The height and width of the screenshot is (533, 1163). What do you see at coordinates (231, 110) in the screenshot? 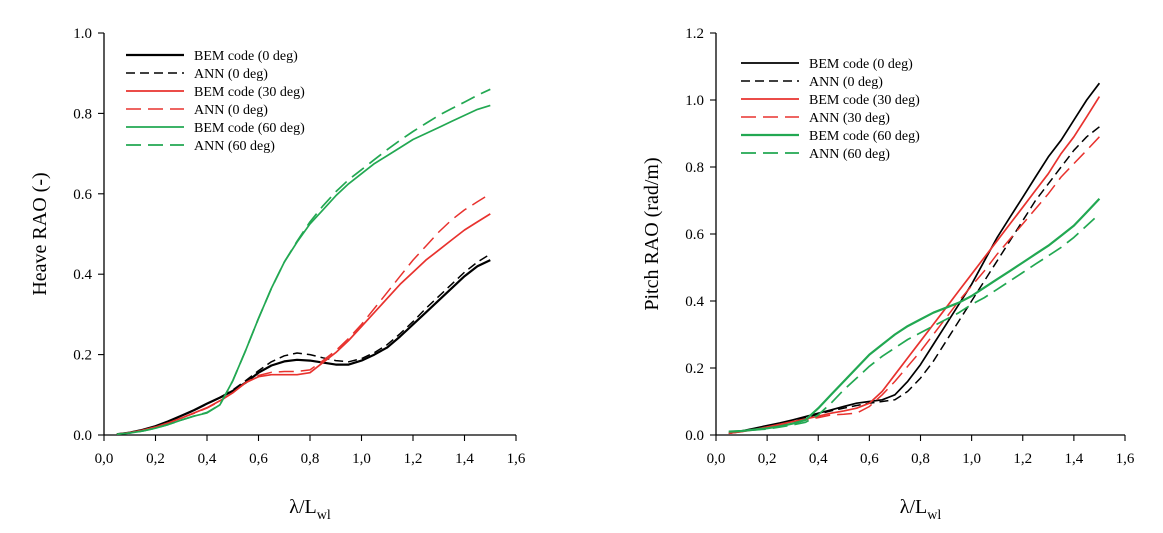
I see `legend-label-3: ANN (0 deg)` at bounding box center [231, 110].